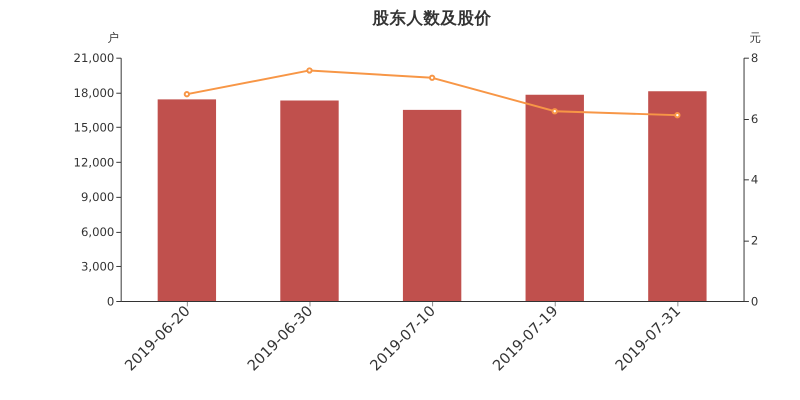 The height and width of the screenshot is (400, 800). I want to click on y-tick-label: 0, so click(110, 301).